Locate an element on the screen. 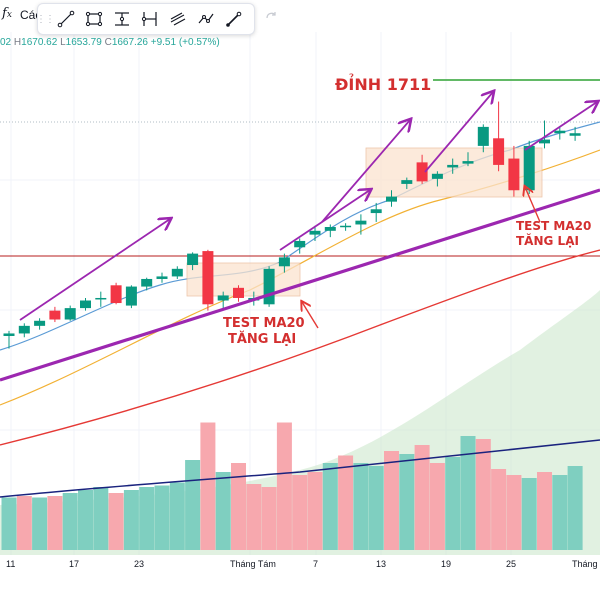  test-label-2-line1: TEST MA20 is located at coordinates (553, 226).